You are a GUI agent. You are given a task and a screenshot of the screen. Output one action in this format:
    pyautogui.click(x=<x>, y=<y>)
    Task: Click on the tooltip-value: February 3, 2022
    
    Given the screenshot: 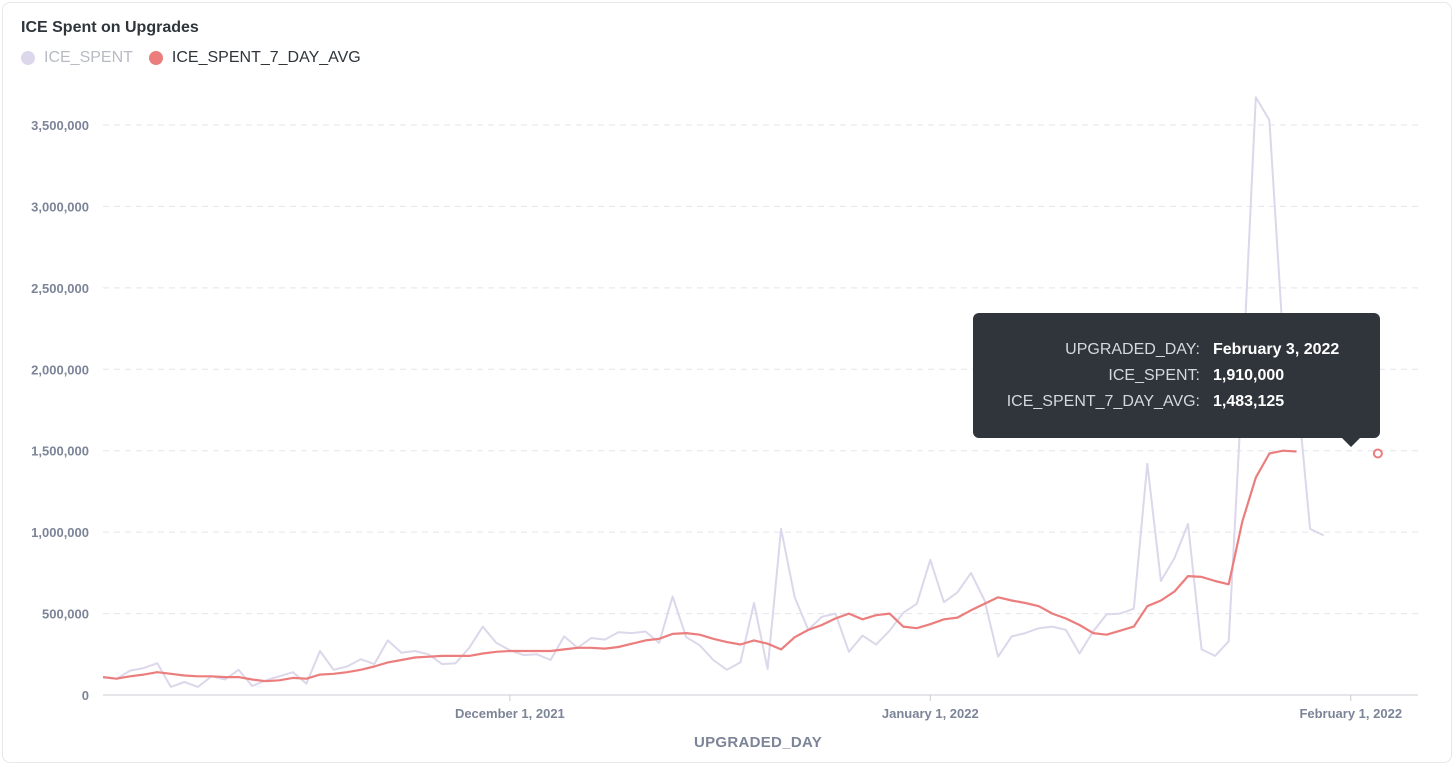 What is the action you would take?
    pyautogui.click(x=1276, y=349)
    